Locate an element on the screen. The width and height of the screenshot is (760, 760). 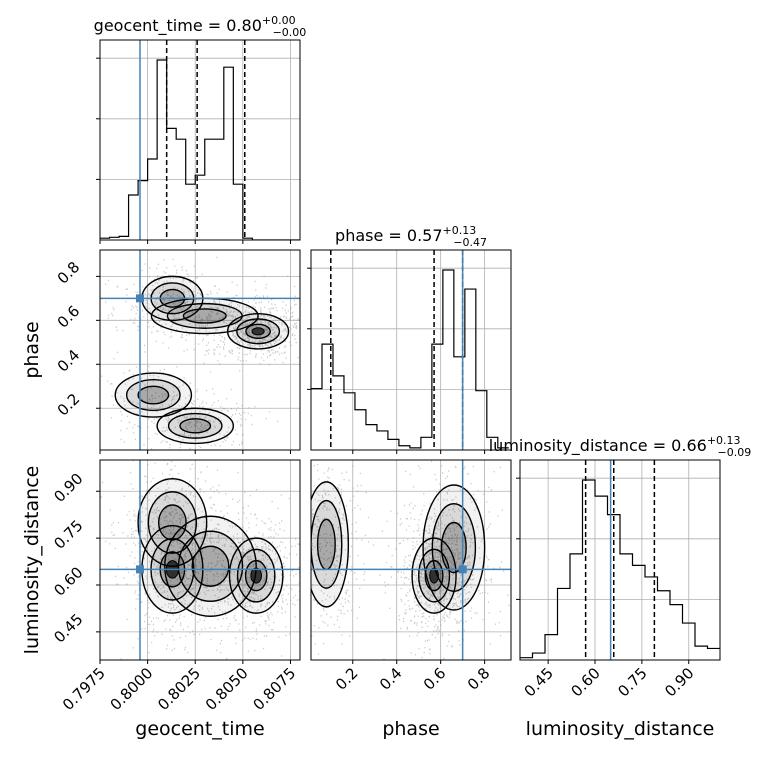
y-axis-label-phase: phase is located at coordinates (32, 349).